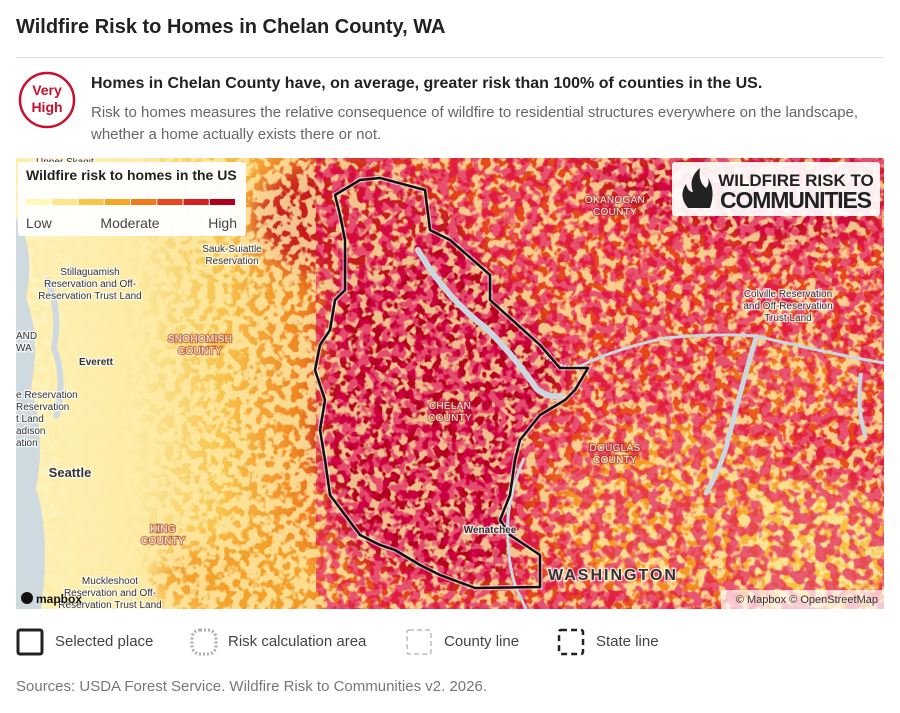 This screenshot has height=713, width=900. I want to click on key-label: Risk calculation area, so click(297, 641).